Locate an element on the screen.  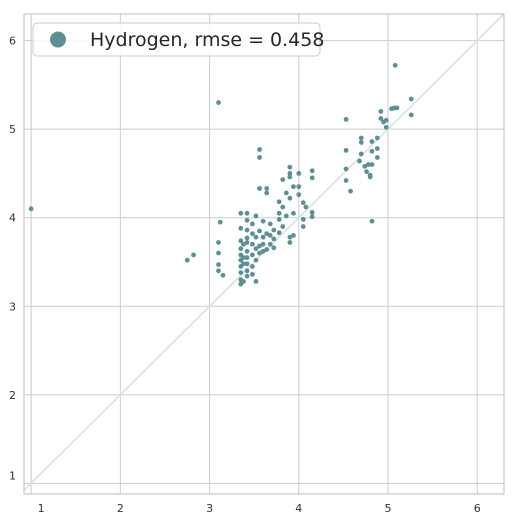
legend-box is located at coordinates (176, 39).